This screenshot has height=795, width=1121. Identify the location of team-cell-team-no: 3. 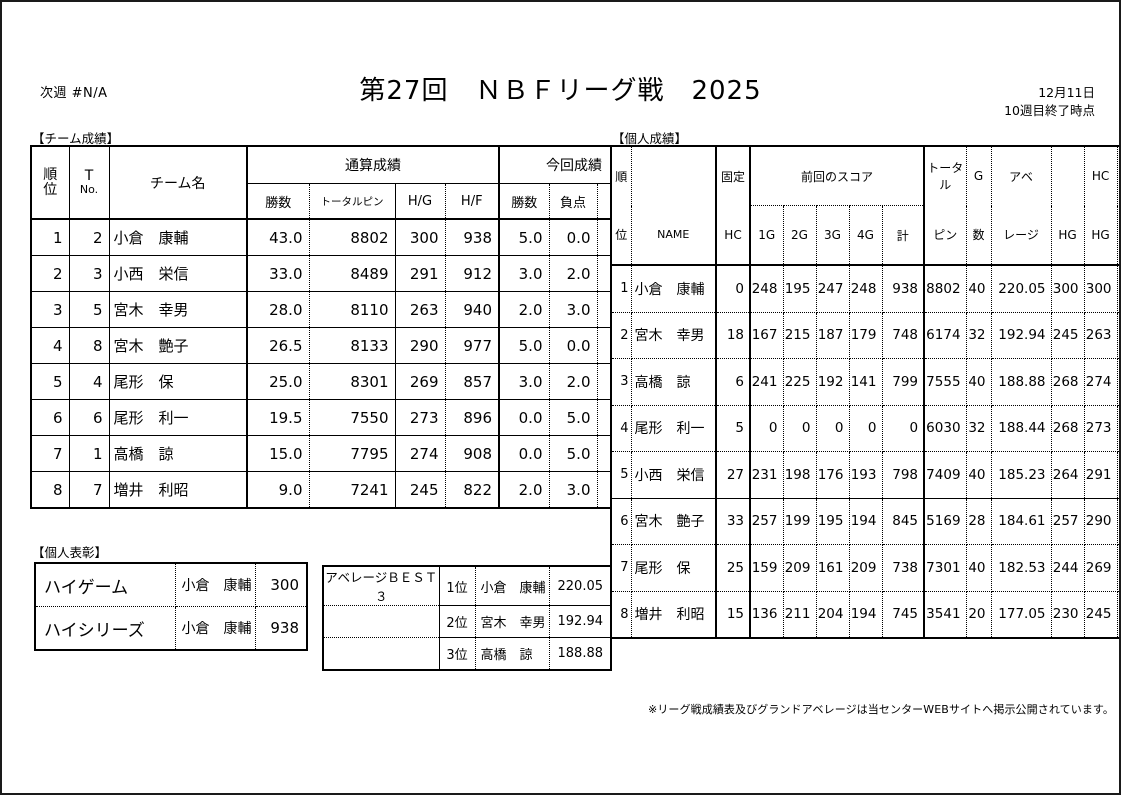
(89, 273).